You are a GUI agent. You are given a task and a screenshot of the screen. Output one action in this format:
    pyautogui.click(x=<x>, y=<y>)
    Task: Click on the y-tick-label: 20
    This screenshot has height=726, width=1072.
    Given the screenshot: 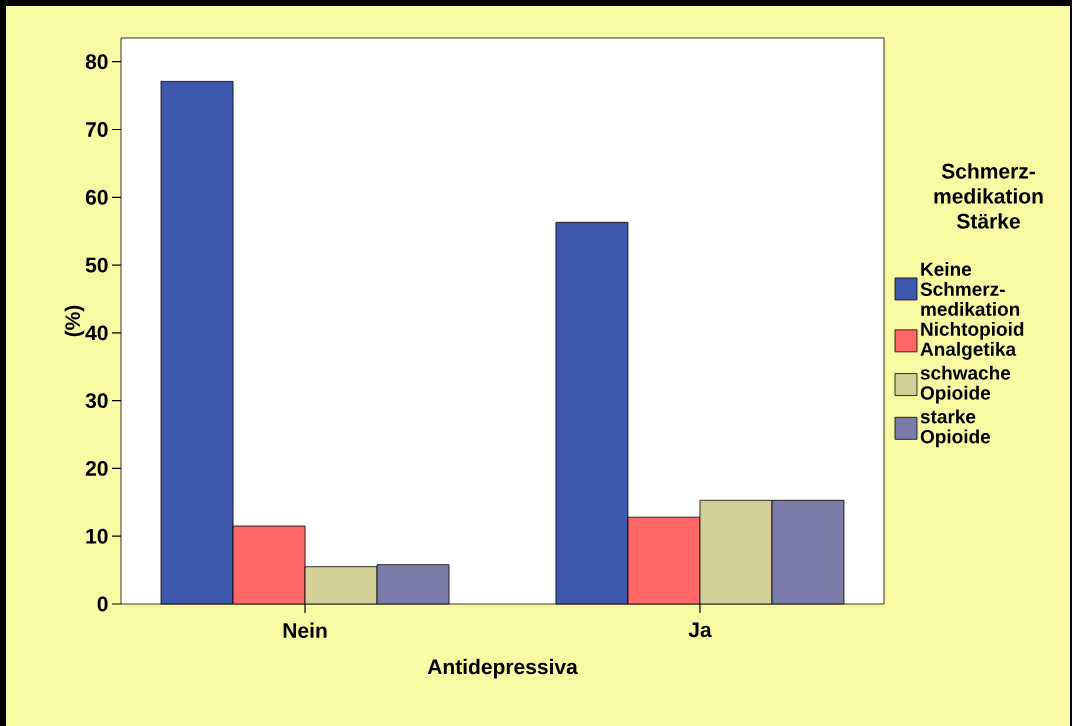 What is the action you would take?
    pyautogui.click(x=96, y=468)
    